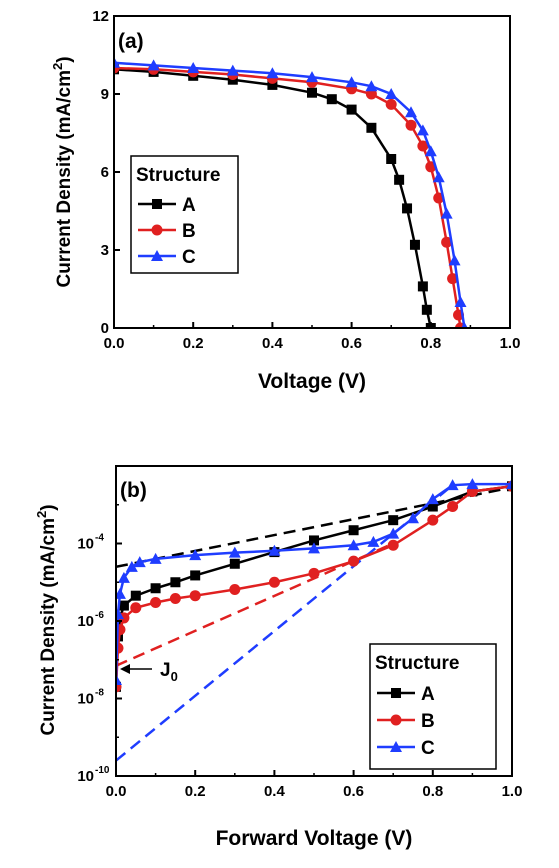 This screenshot has height=868, width=559. What do you see at coordinates (275, 791) in the screenshot?
I see `x-tick-label: 0.4` at bounding box center [275, 791].